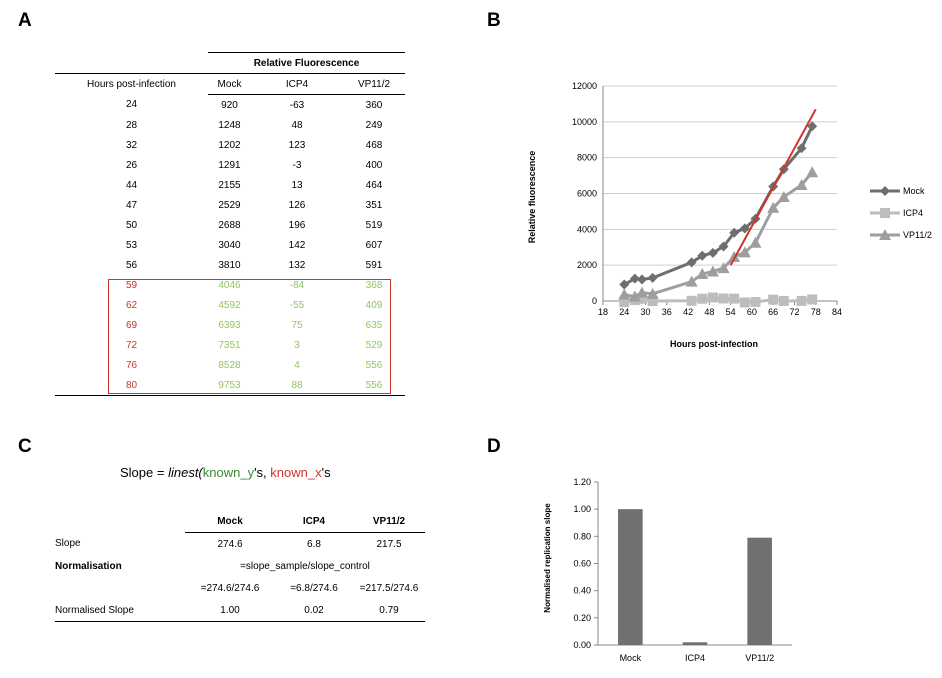  Describe the element at coordinates (230, 265) in the screenshot. I see `table-row: 56 3810 132 591` at that location.